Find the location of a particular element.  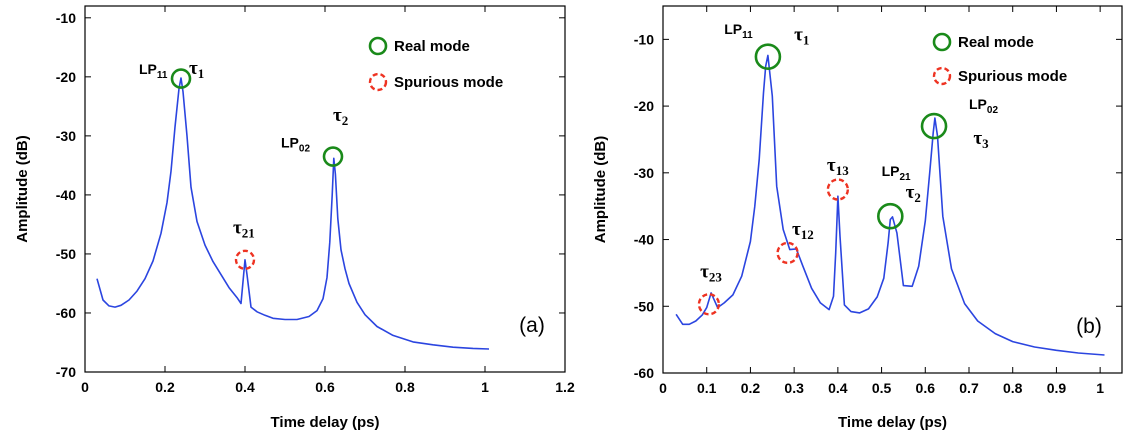

x-tick-label-b: 0.7 is located at coordinates (969, 388).